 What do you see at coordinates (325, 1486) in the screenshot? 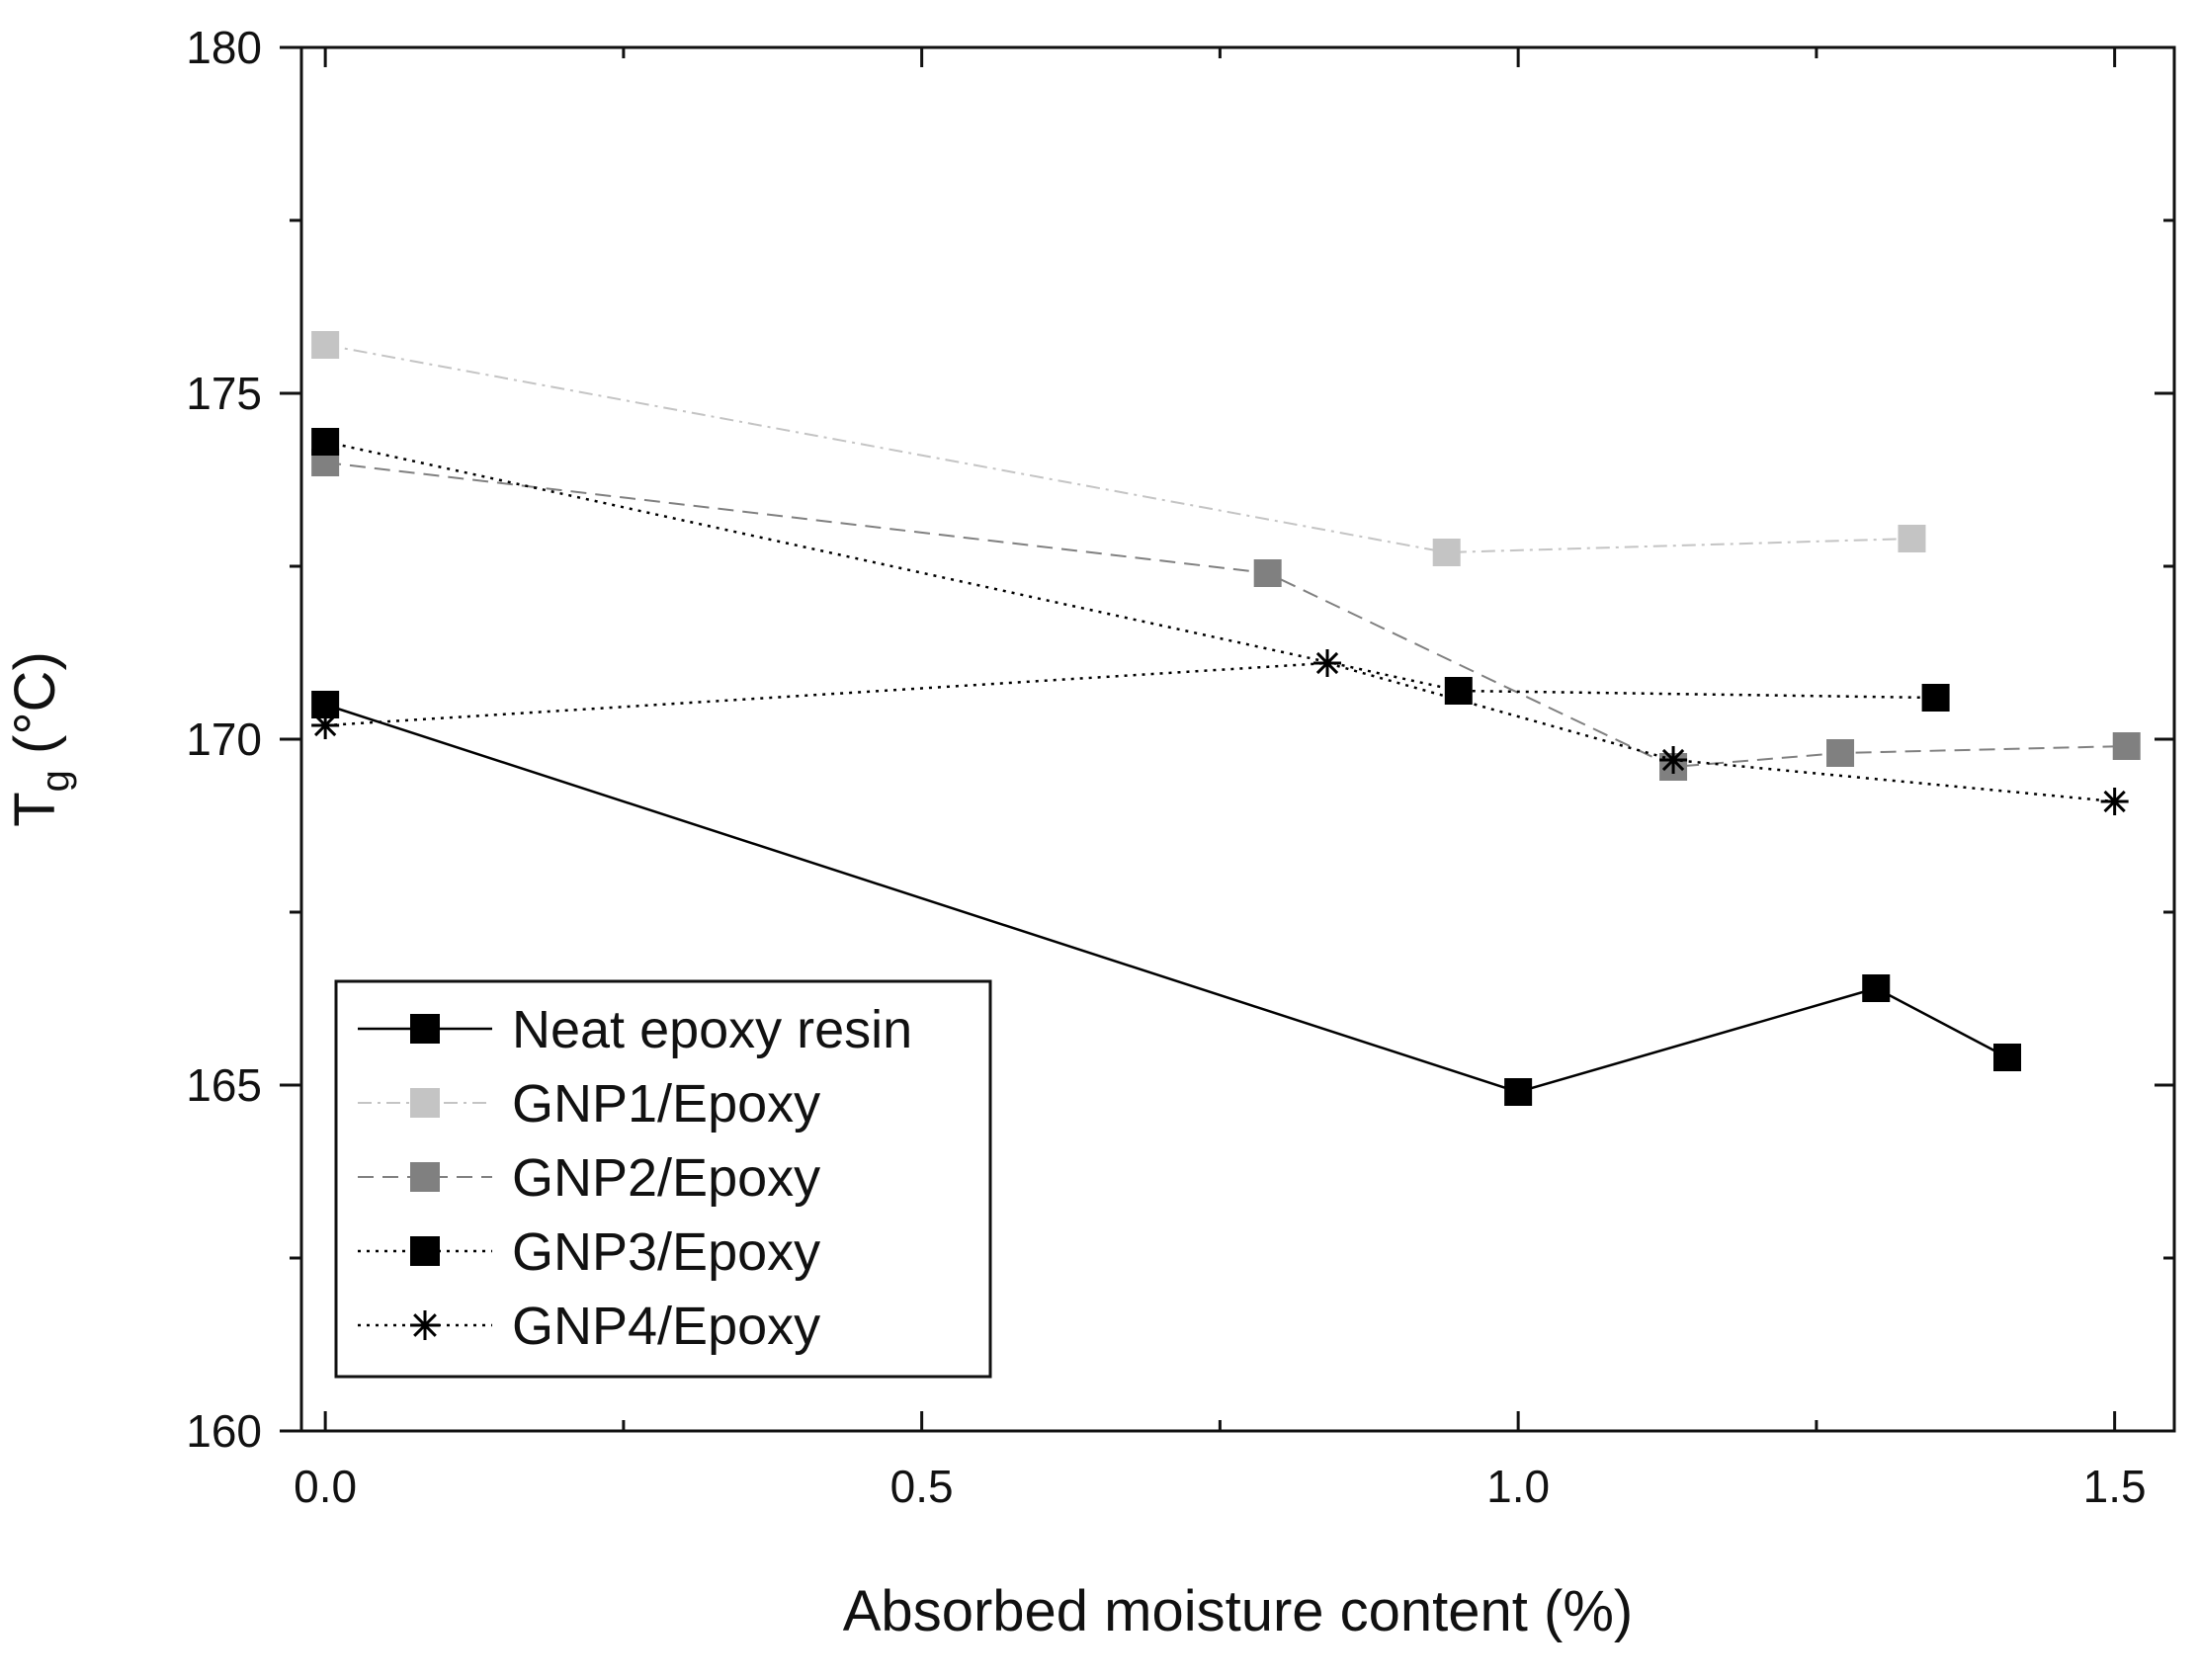
I see `x-tick-label: 0.0` at bounding box center [325, 1486].